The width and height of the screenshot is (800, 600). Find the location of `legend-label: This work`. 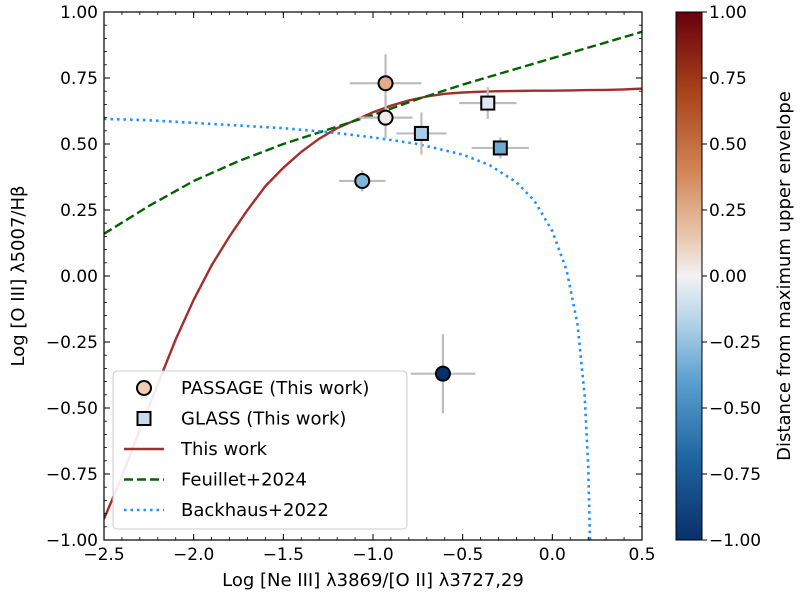

legend-label: This work is located at coordinates (224, 449).